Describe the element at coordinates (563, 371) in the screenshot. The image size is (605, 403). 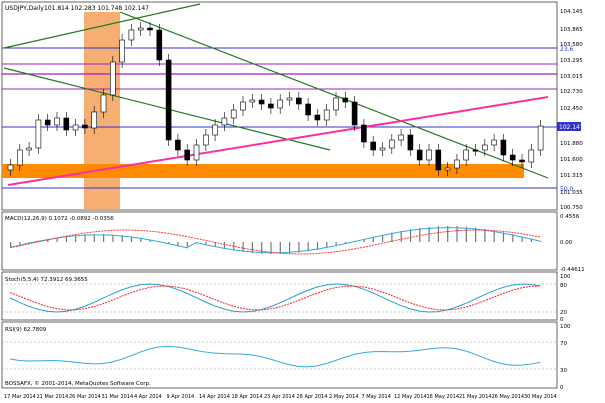
I see `rsi-axis: 30` at that location.